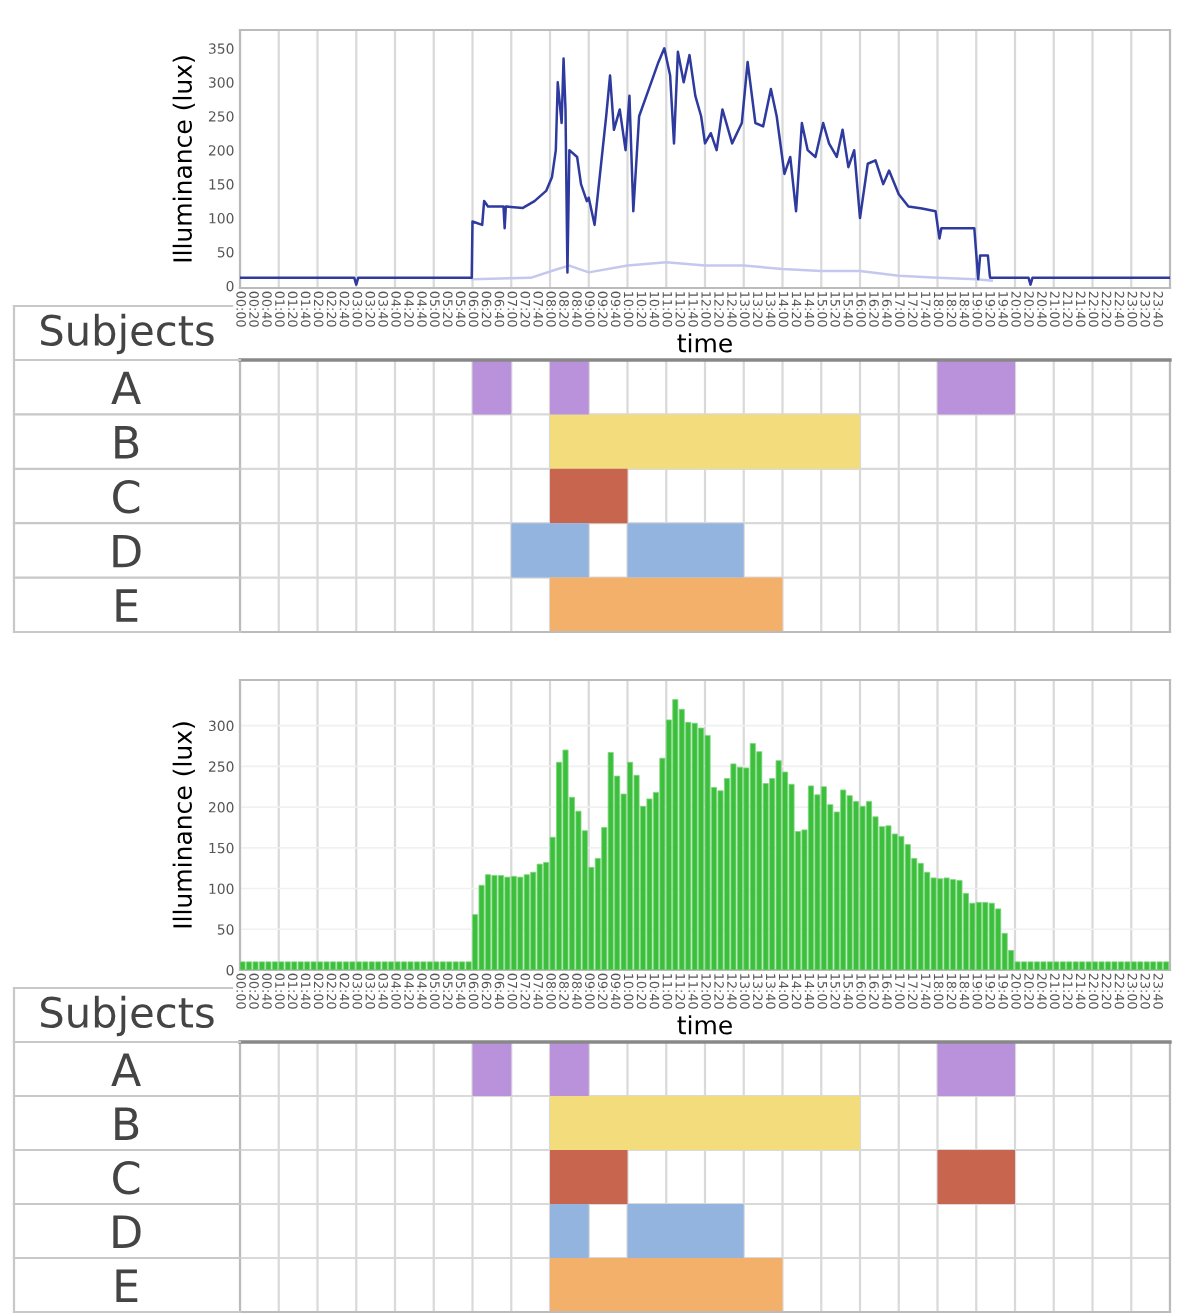 Image resolution: width=1178 pixels, height=1316 pixels. I want to click on line-series, so click(732, 271).